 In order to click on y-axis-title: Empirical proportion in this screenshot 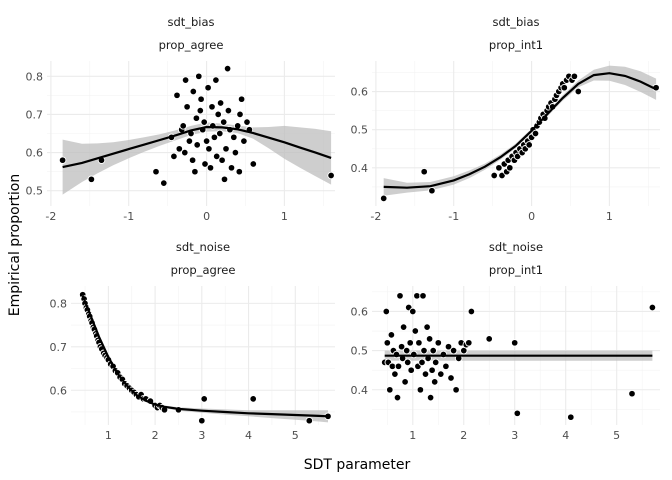, I will do `click(15, 245)`.